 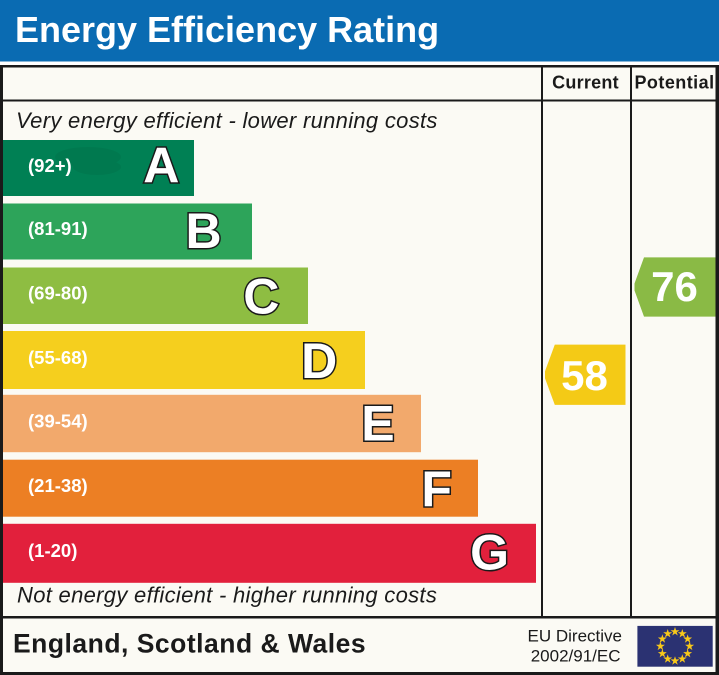 I want to click on svg-text: B, so click(x=203, y=231).